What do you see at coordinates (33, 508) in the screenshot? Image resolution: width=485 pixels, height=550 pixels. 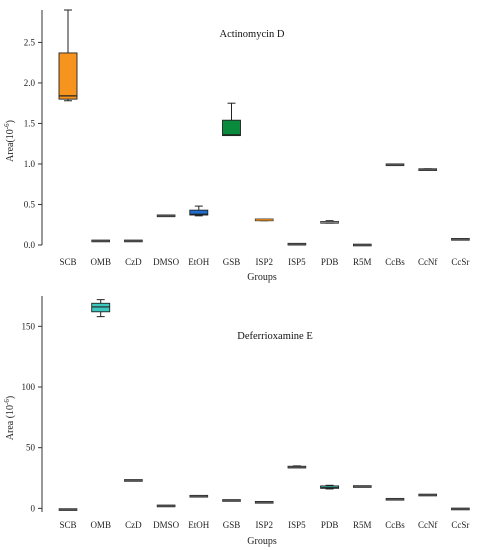 I see `y-tick-label: 0` at bounding box center [33, 508].